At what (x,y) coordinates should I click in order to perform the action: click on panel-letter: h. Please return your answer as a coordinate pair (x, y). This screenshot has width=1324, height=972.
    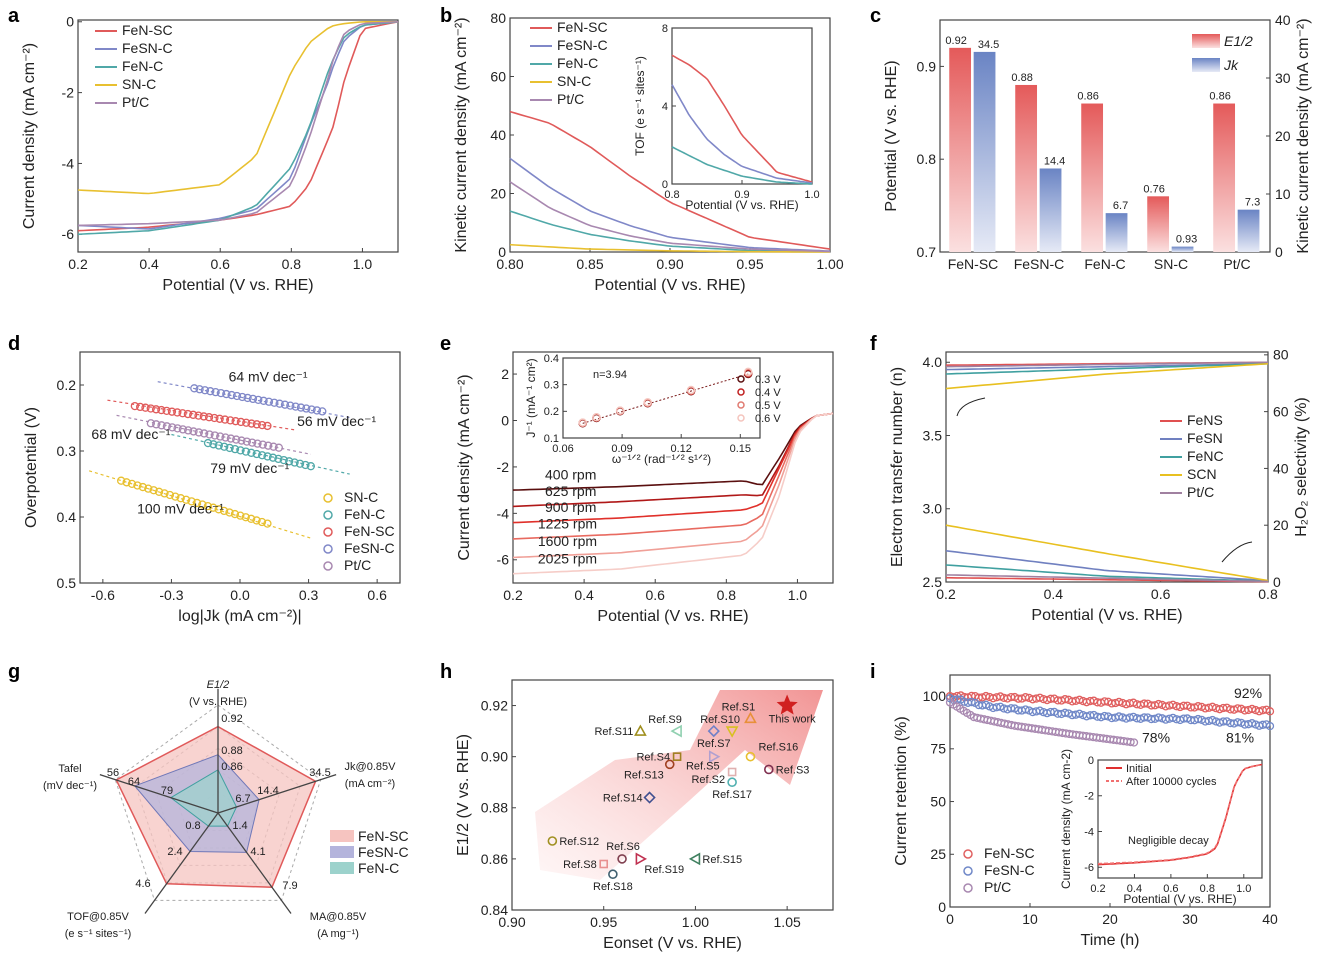
    Looking at the image, I should click on (446, 672).